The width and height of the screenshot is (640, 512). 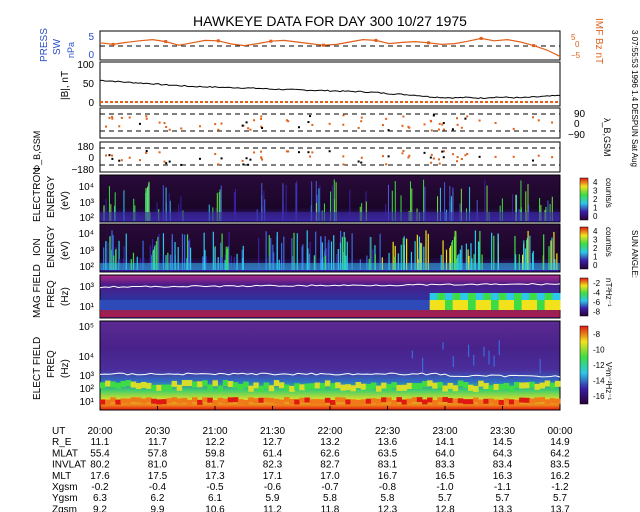 What do you see at coordinates (634, 98) in the screenshot?
I see `side-note: 3 07:55:53 1996 1.4 DESPUN Sat Aug` at bounding box center [634, 98].